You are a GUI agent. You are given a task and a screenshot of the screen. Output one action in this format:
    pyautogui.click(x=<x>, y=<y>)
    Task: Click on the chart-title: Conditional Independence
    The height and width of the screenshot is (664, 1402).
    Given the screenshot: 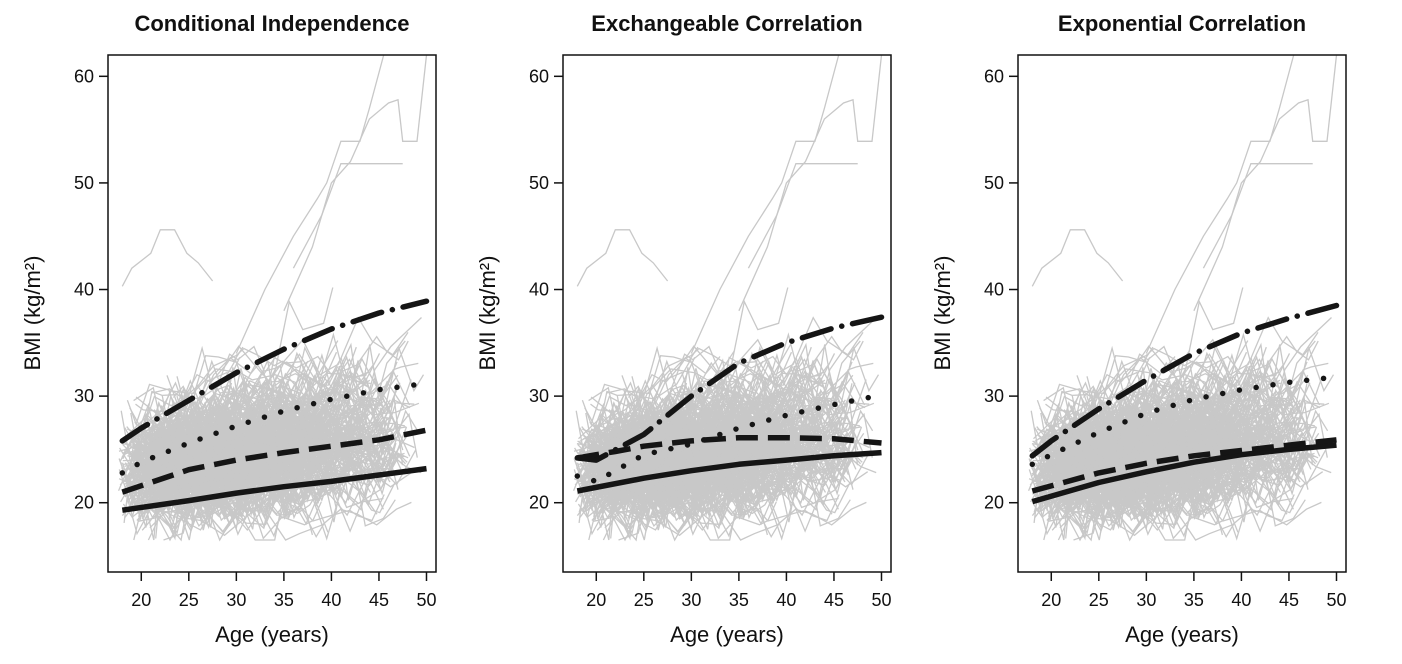 What is the action you would take?
    pyautogui.click(x=271, y=23)
    